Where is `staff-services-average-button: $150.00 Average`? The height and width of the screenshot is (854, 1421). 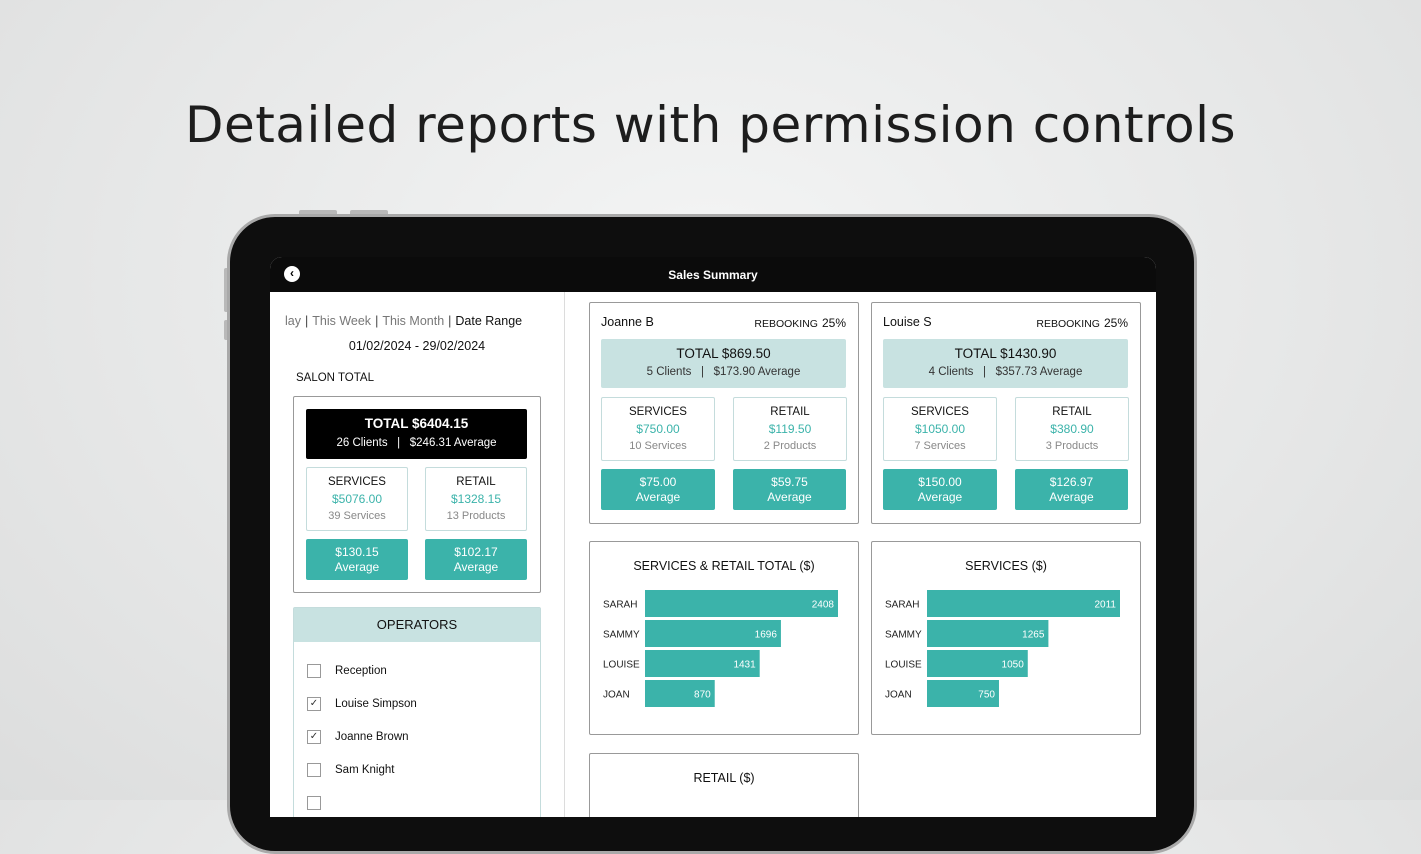 staff-services-average-button: $150.00 Average is located at coordinates (940, 489).